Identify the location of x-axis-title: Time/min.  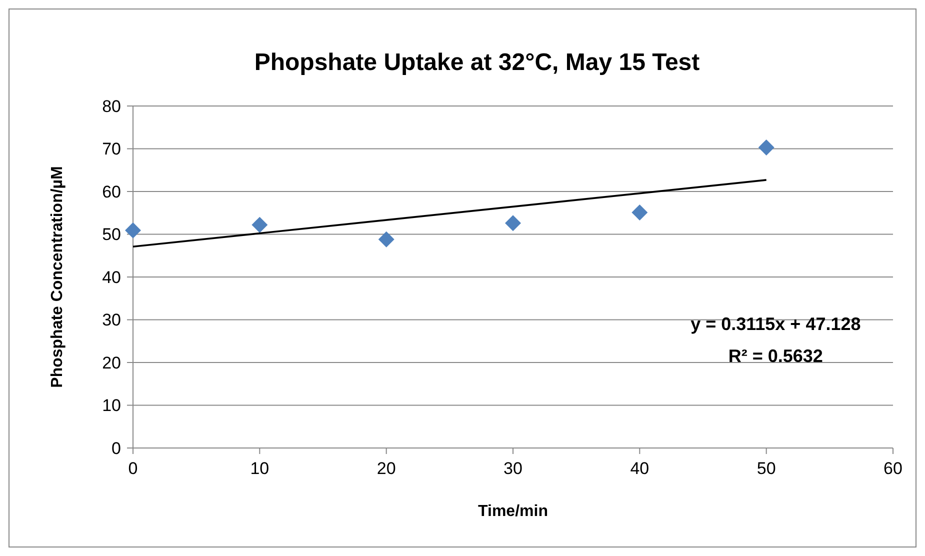
(513, 511).